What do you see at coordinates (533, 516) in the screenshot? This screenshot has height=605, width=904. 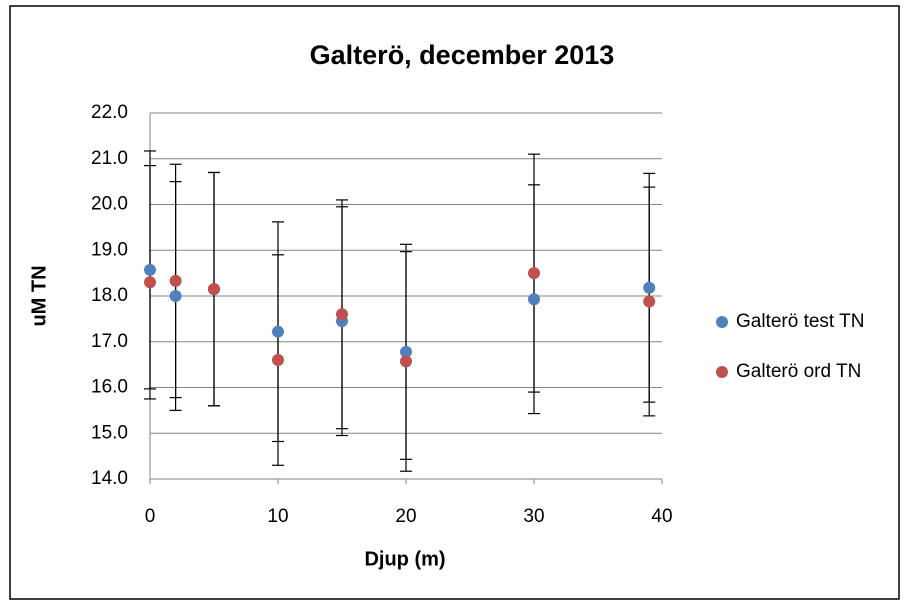 I see `x-tick-label: 30` at bounding box center [533, 516].